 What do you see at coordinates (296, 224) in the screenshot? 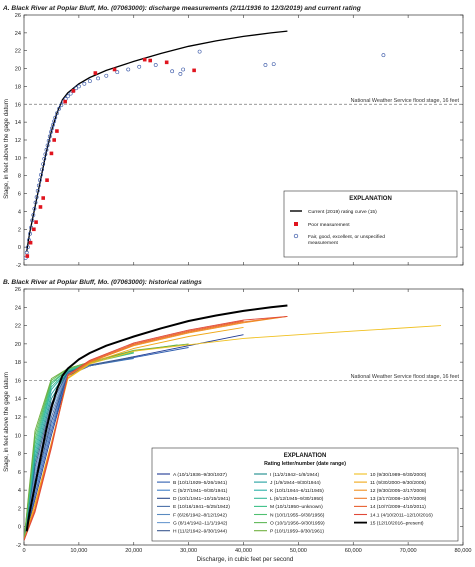
I see `legend-square-swatch` at bounding box center [296, 224].